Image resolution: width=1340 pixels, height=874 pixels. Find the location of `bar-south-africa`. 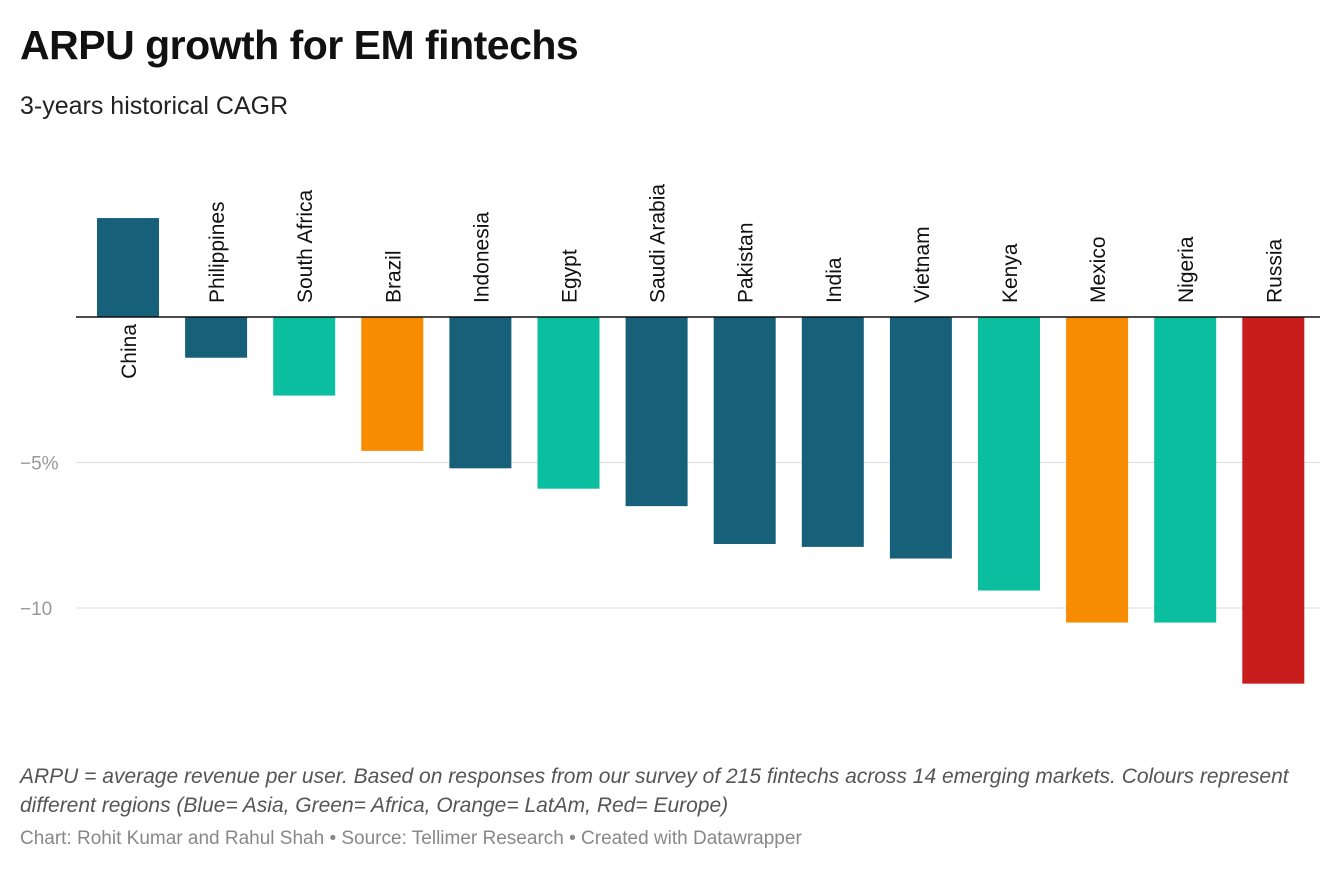

bar-south-africa is located at coordinates (304, 356).